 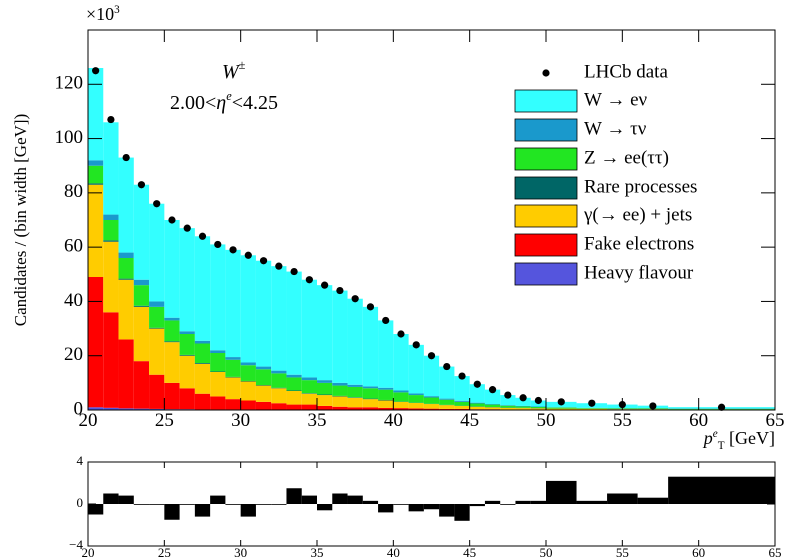 I want to click on legend-label: W → eν, so click(x=616, y=99).